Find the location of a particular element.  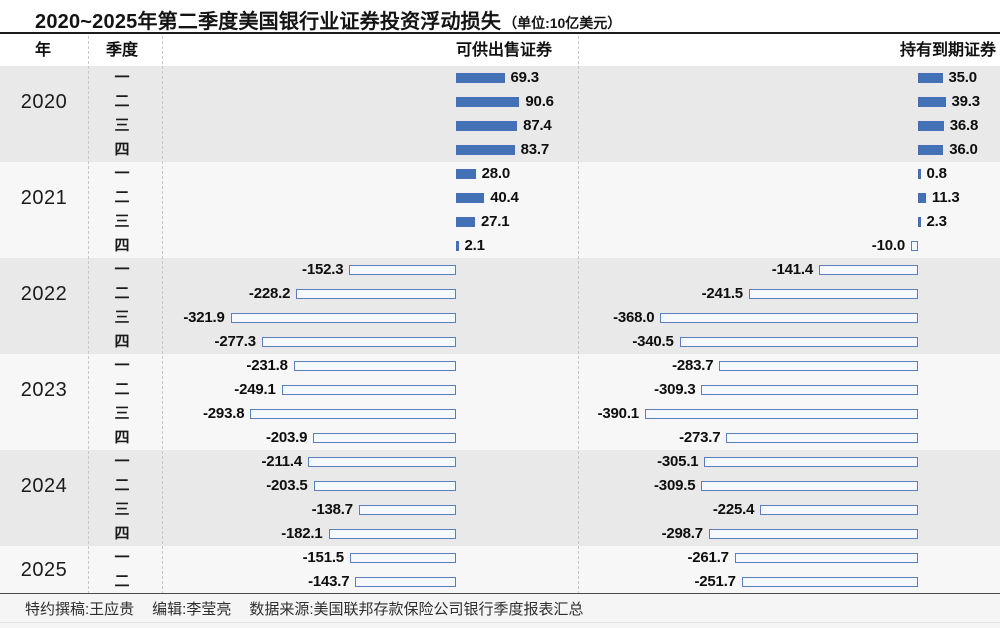

year-label: 2021 is located at coordinates (44, 198).